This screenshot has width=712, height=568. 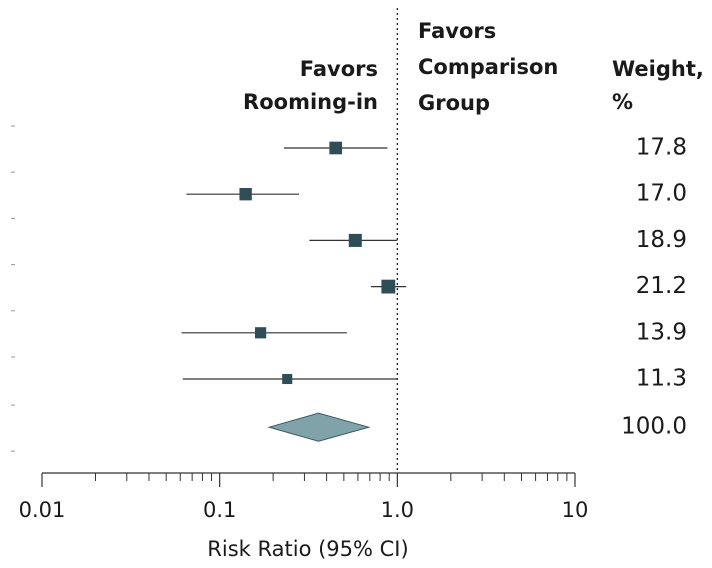 I want to click on x-tick-label: 0.1, so click(x=219, y=510).